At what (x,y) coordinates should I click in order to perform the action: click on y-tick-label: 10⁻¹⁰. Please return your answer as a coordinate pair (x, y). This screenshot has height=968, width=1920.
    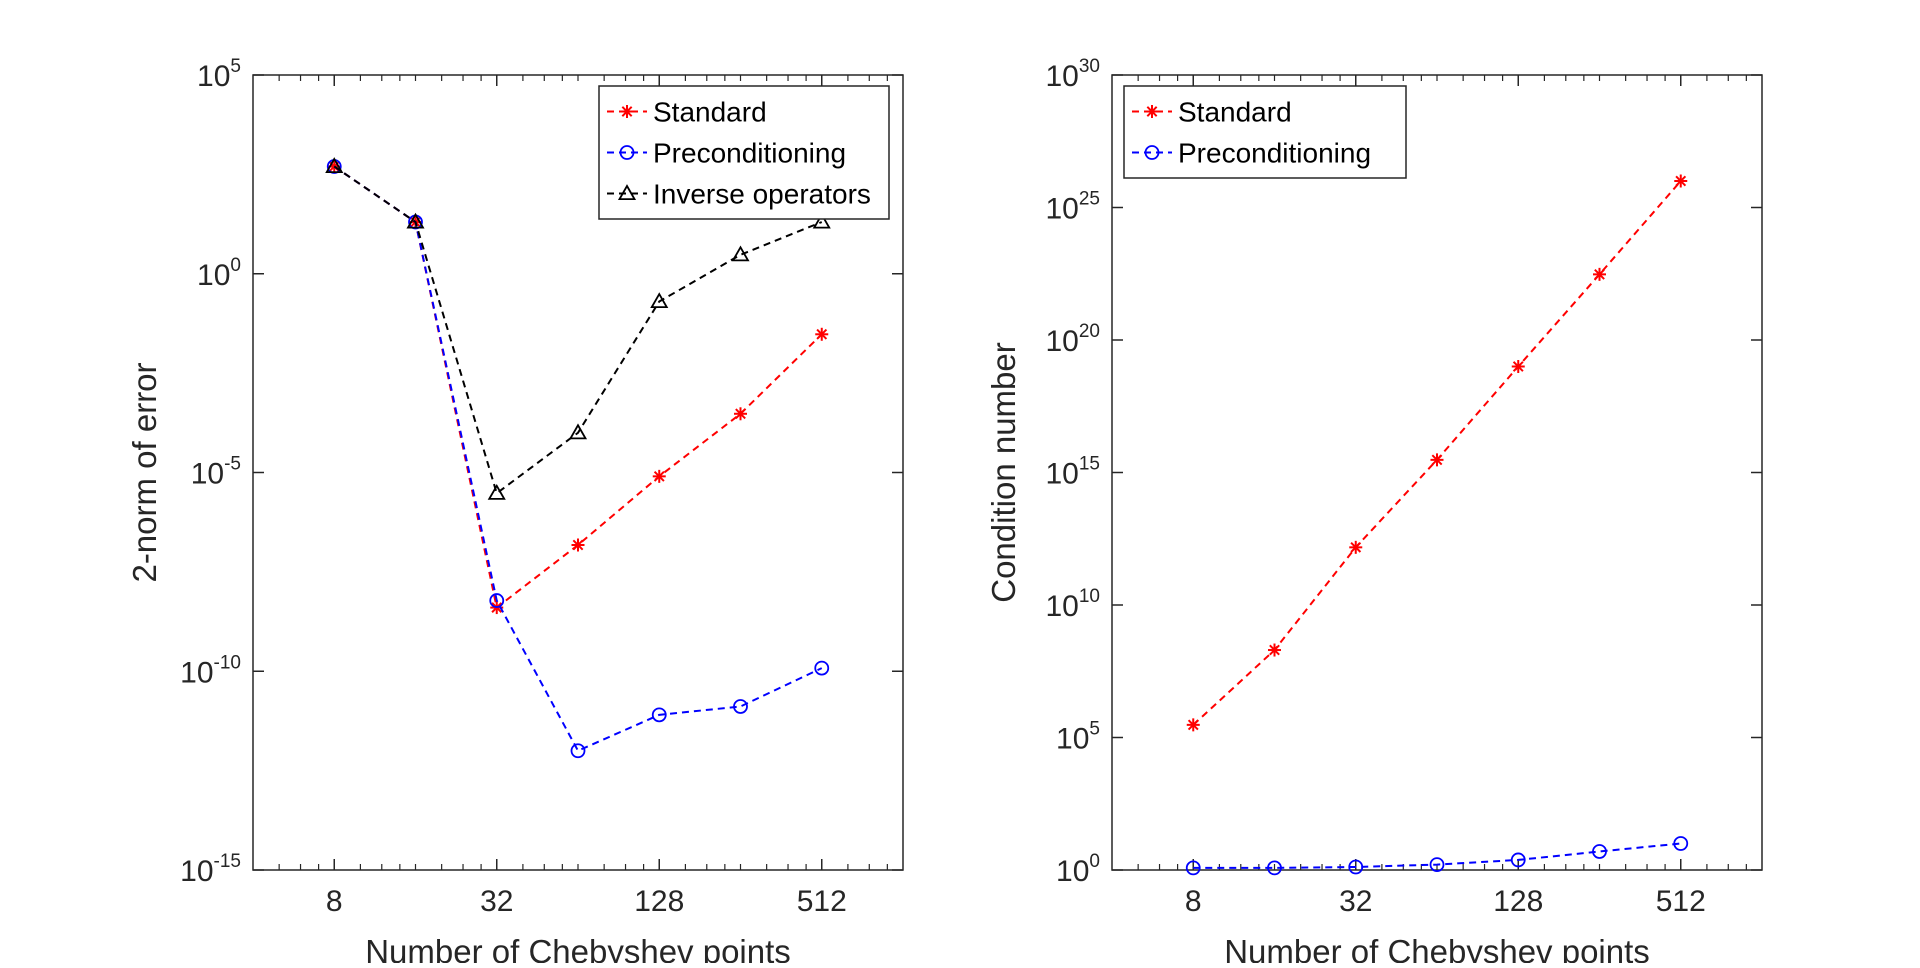
    Looking at the image, I should click on (210, 670).